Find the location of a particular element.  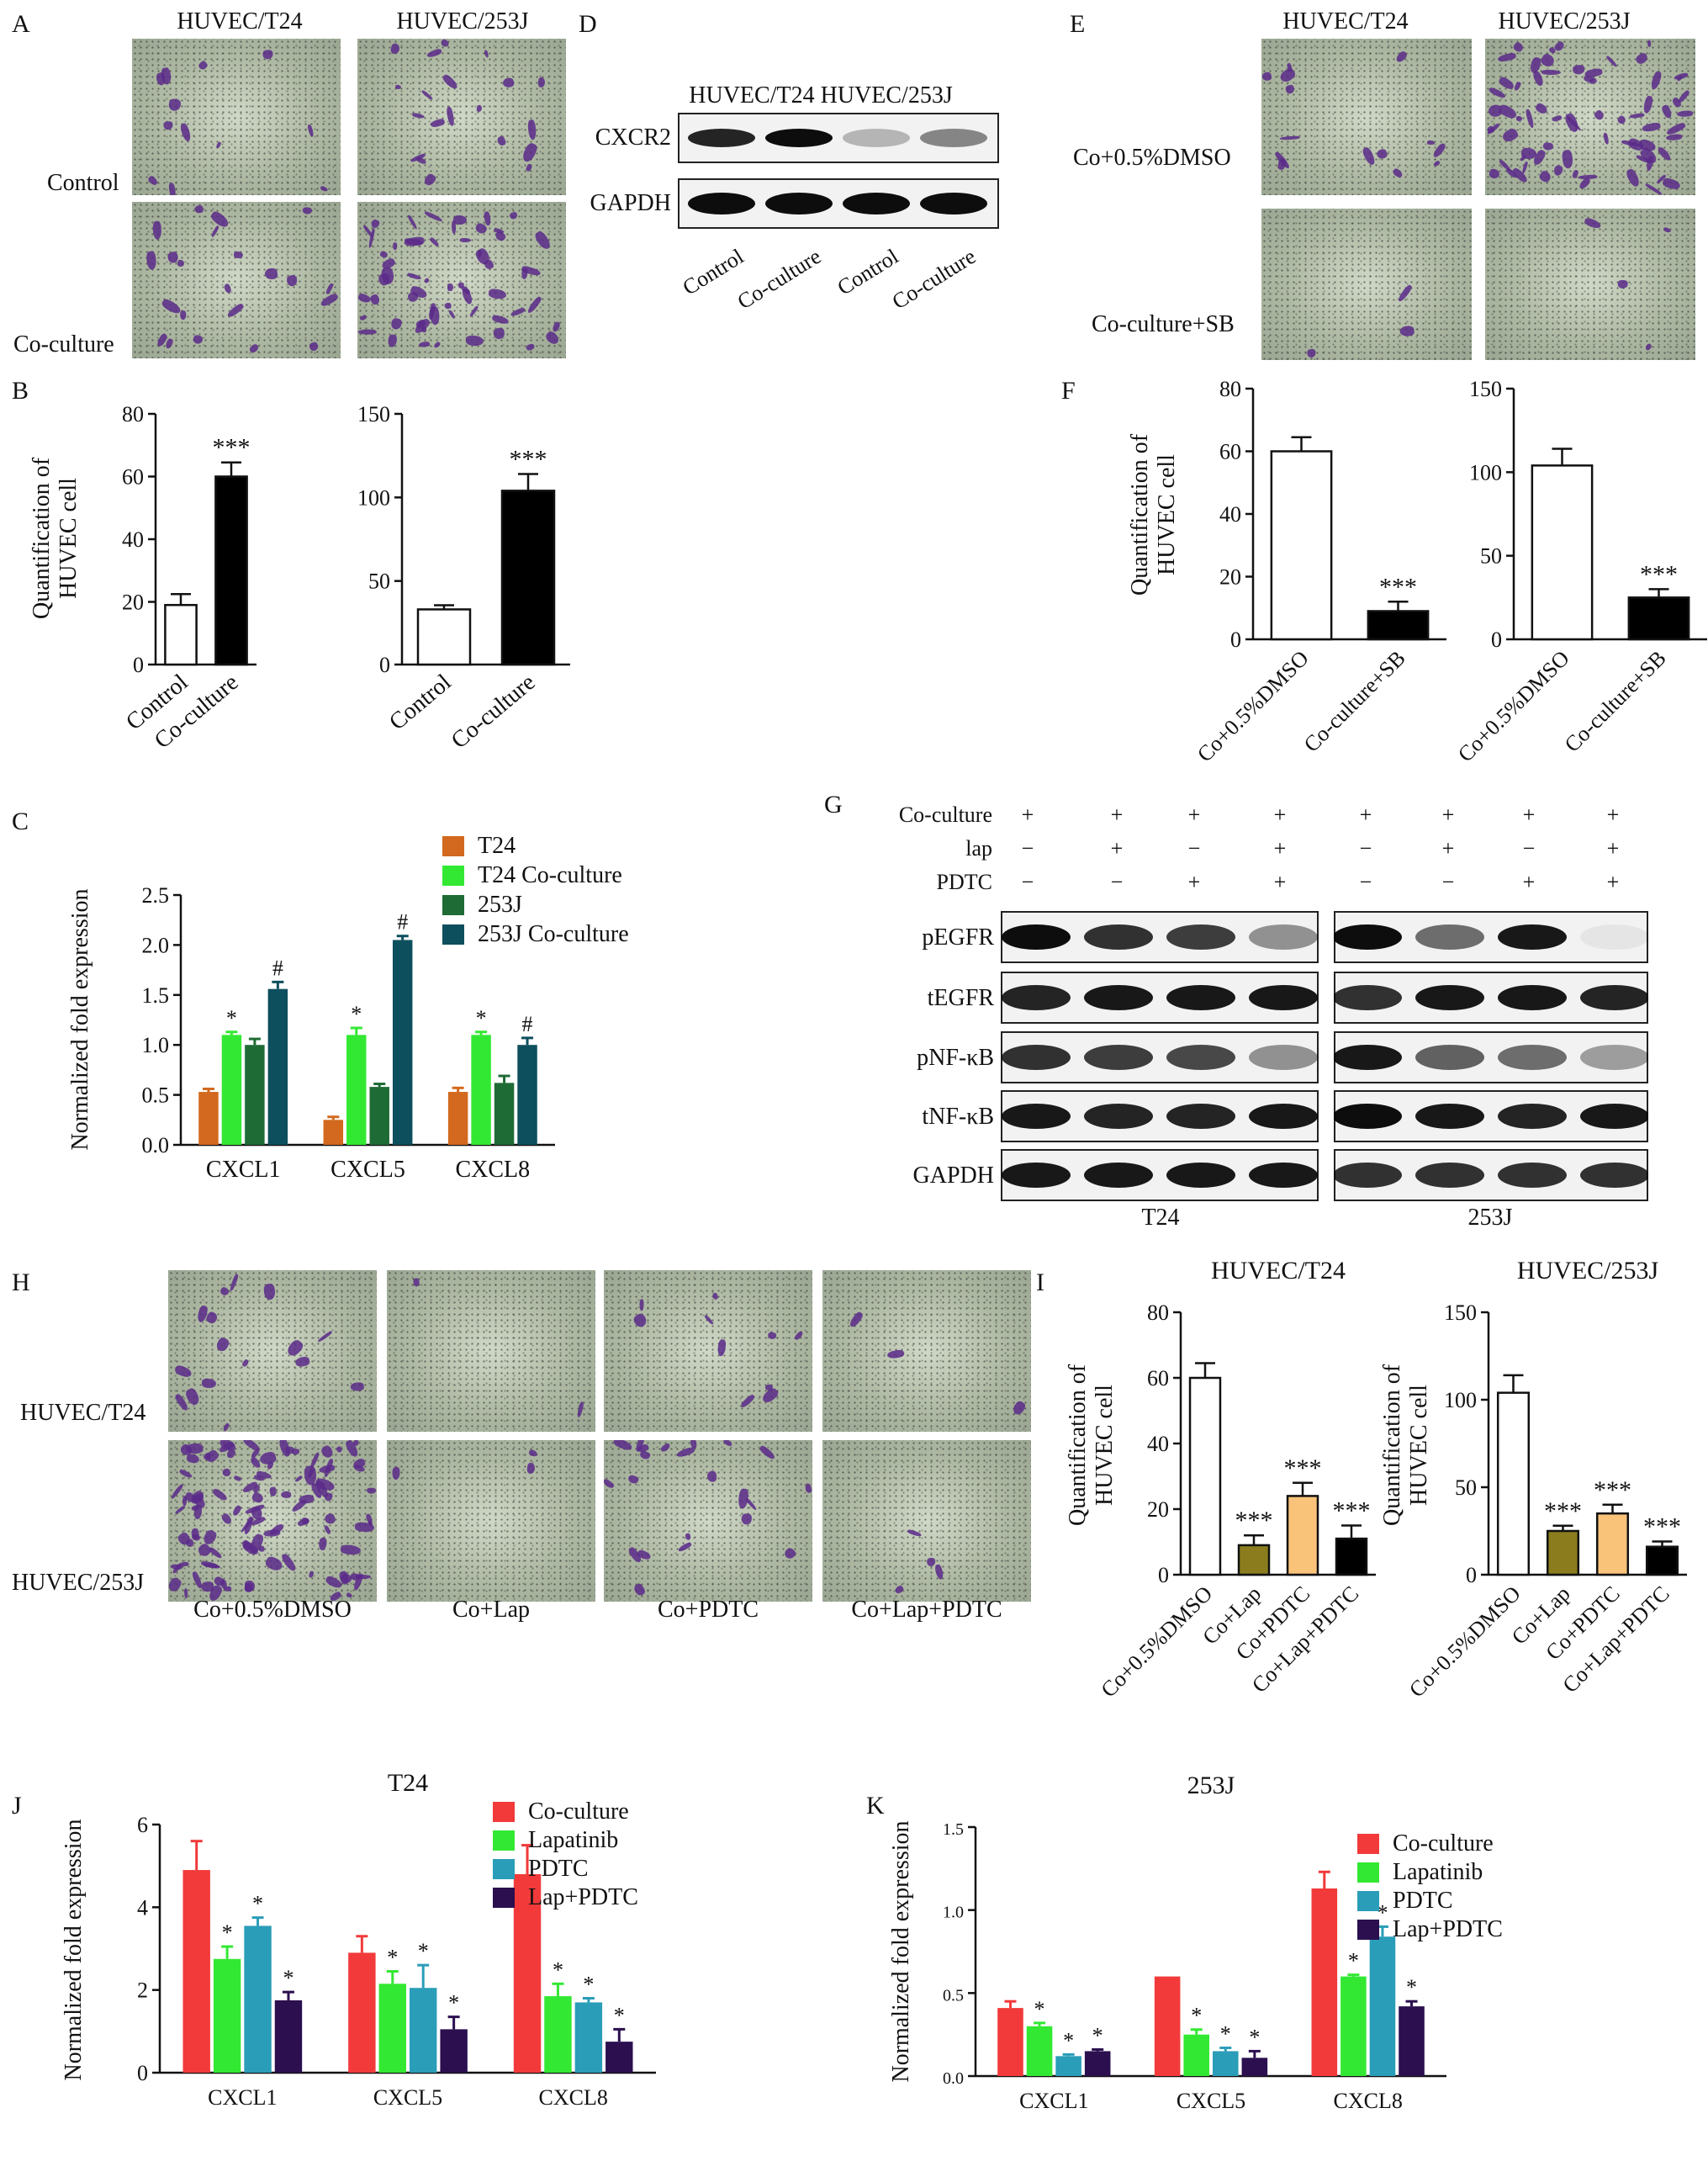

chart-title: HUVEC/T24 is located at coordinates (1278, 1270).